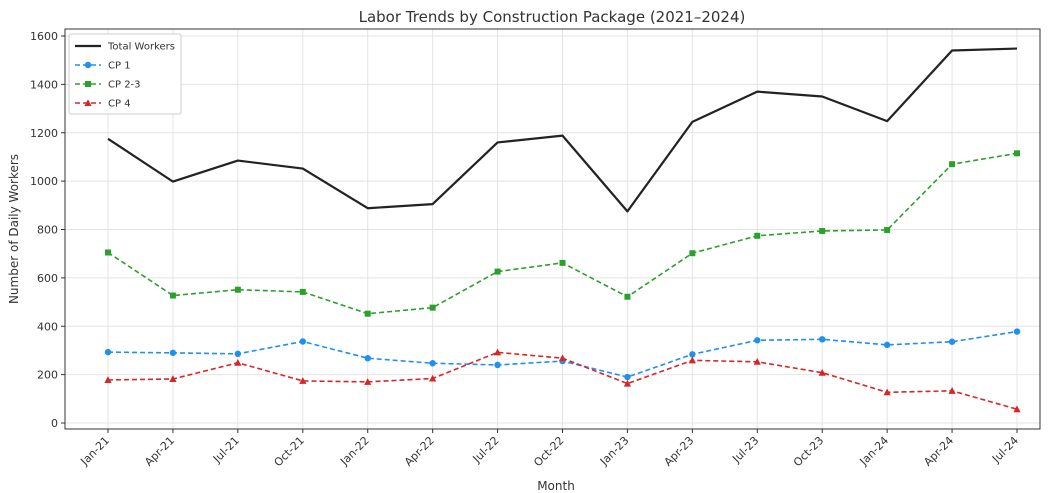 This screenshot has height=493, width=1050. Describe the element at coordinates (289, 451) in the screenshot. I see `x-tick-label: Oct-21` at that location.